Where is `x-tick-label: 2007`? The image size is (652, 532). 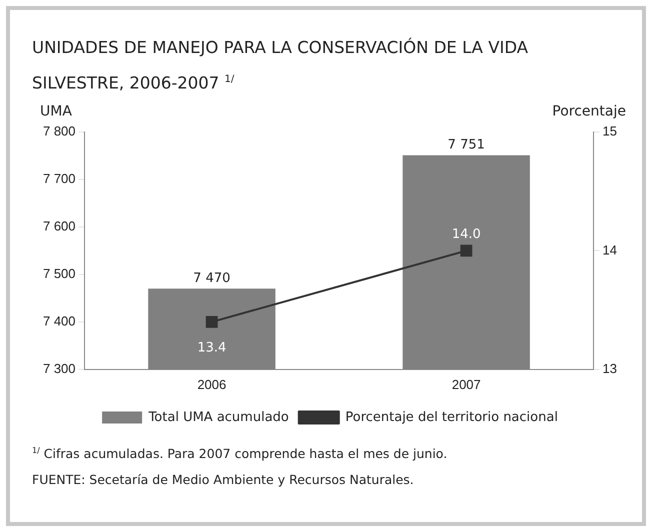 x-tick-label: 2007 is located at coordinates (466, 384).